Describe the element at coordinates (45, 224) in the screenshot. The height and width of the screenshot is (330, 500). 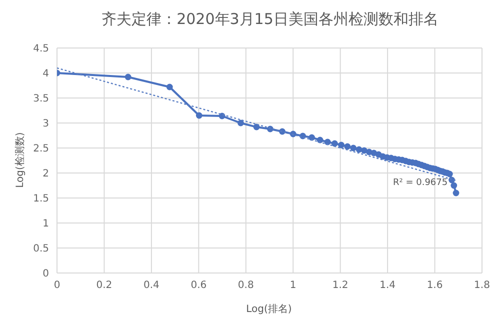
I see `y-tick-label: 1` at that location.